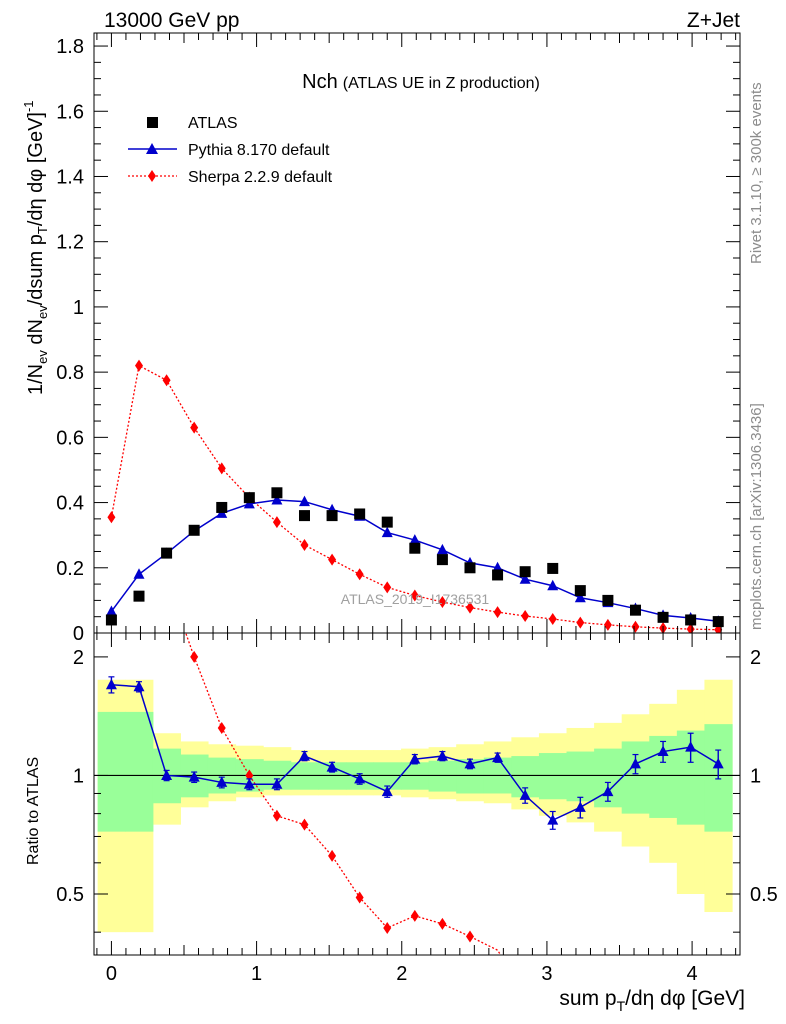  What do you see at coordinates (421, 82) in the screenshot?
I see `plot-title: Nch (ATLAS UE in Z production)` at bounding box center [421, 82].